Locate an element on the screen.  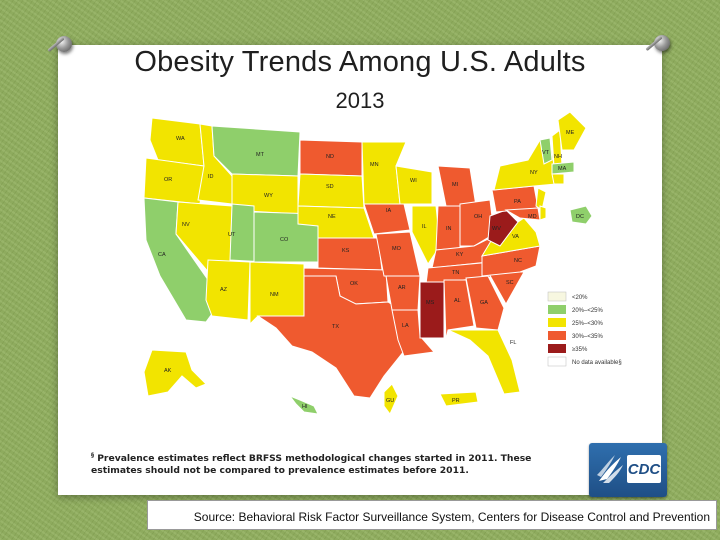
legend-label-lt20: <20% is located at coordinates (580, 298).